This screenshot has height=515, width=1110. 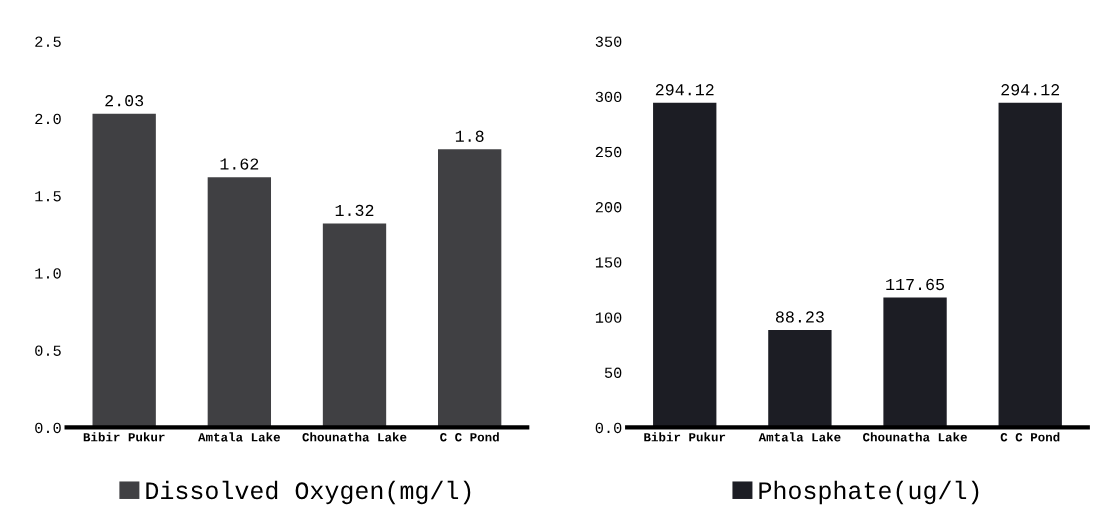 What do you see at coordinates (48, 119) in the screenshot?
I see `y-tick-label: 2.0` at bounding box center [48, 119].